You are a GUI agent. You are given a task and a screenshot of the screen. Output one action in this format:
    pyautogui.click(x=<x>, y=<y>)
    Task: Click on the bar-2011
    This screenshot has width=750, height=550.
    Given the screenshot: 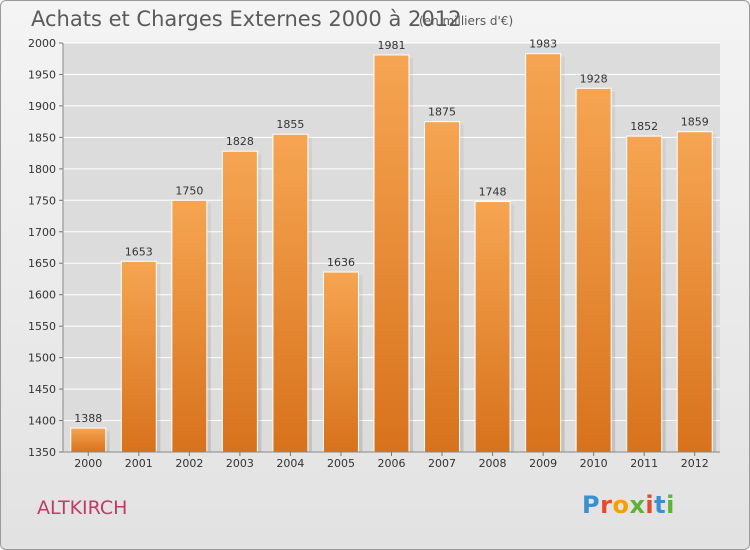 What is the action you would take?
    pyautogui.click(x=644, y=294)
    